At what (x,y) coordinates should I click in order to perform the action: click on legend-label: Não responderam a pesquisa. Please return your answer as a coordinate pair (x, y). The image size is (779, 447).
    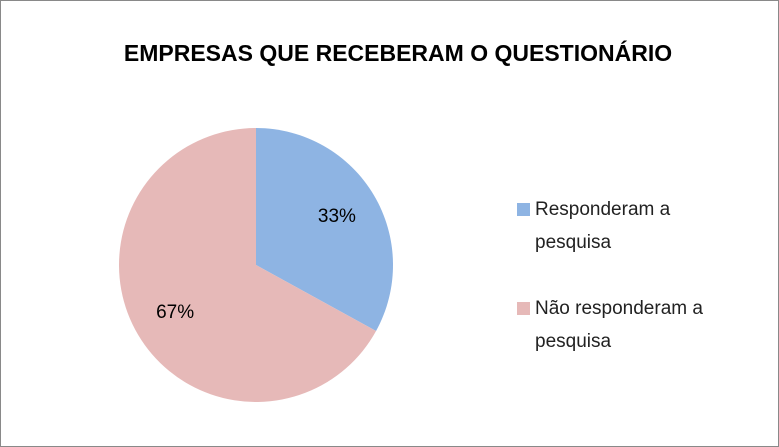
    Looking at the image, I should click on (619, 325).